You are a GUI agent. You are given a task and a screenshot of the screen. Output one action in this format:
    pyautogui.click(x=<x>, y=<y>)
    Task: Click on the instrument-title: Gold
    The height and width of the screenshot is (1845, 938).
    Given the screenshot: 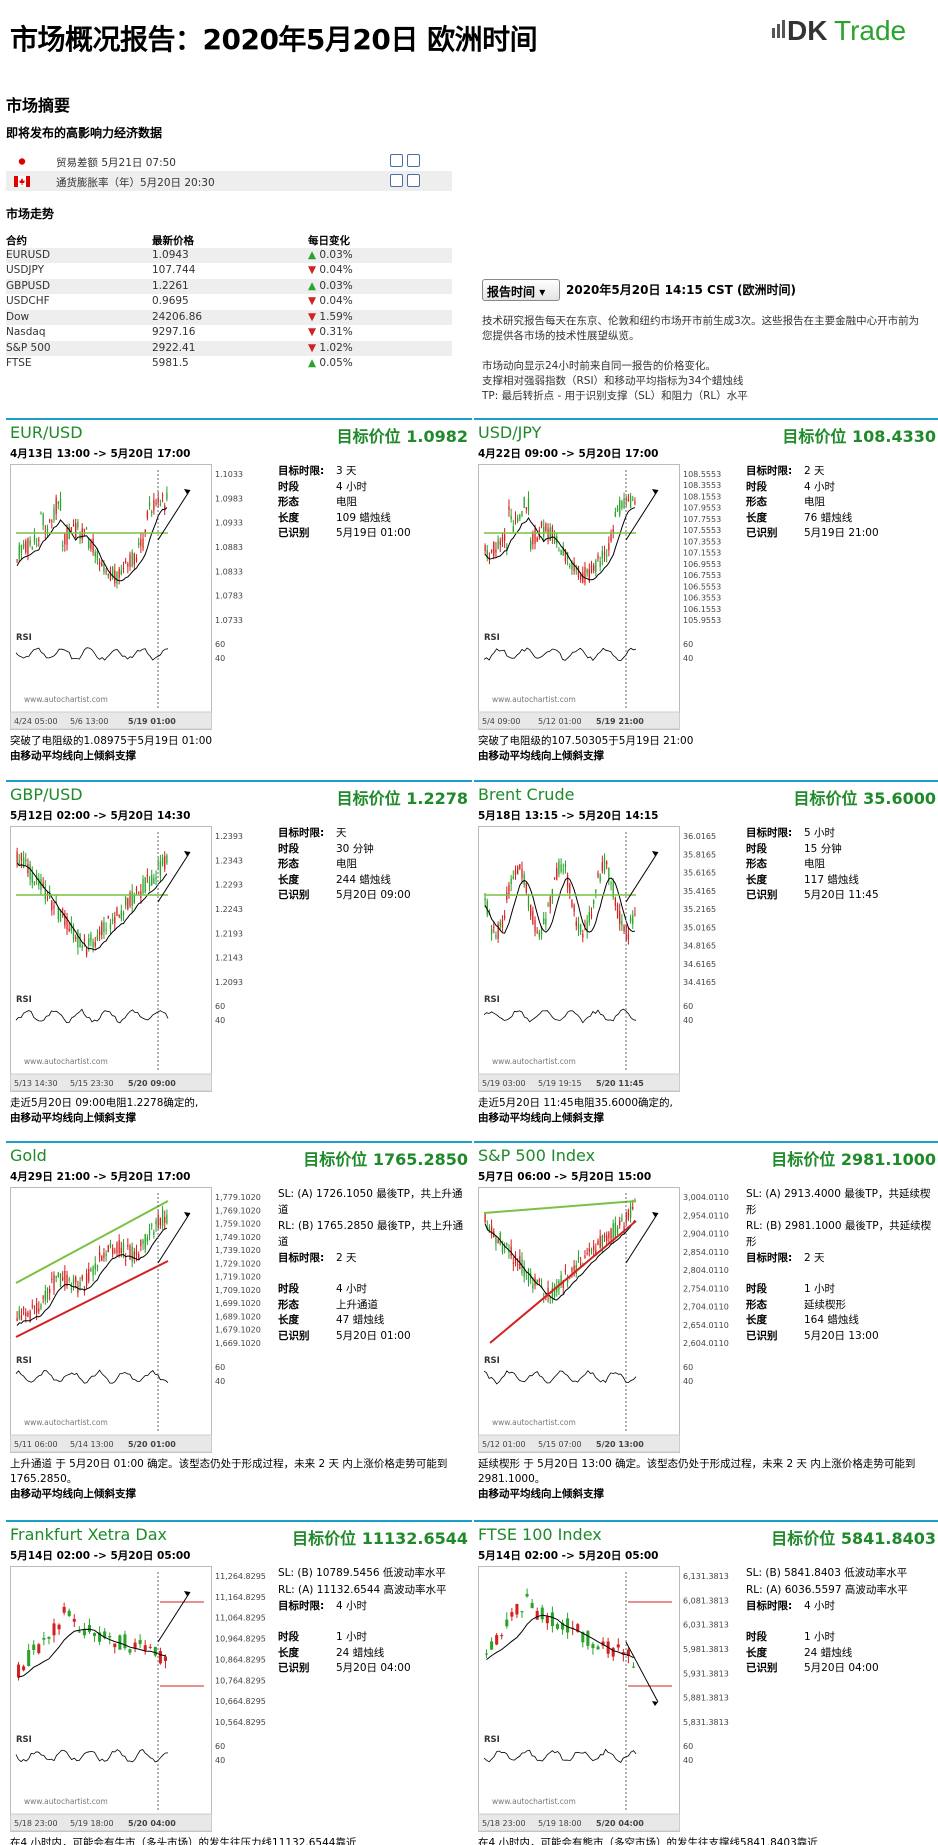 What is the action you would take?
    pyautogui.click(x=28, y=1155)
    